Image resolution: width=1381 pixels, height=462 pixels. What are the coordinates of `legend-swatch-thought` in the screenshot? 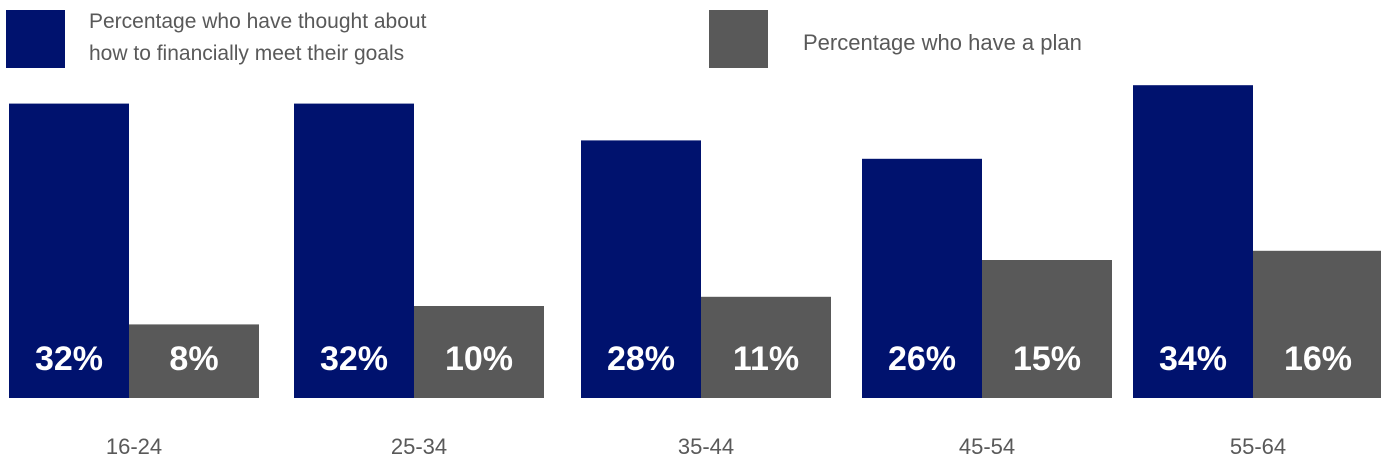 It's located at (35, 39).